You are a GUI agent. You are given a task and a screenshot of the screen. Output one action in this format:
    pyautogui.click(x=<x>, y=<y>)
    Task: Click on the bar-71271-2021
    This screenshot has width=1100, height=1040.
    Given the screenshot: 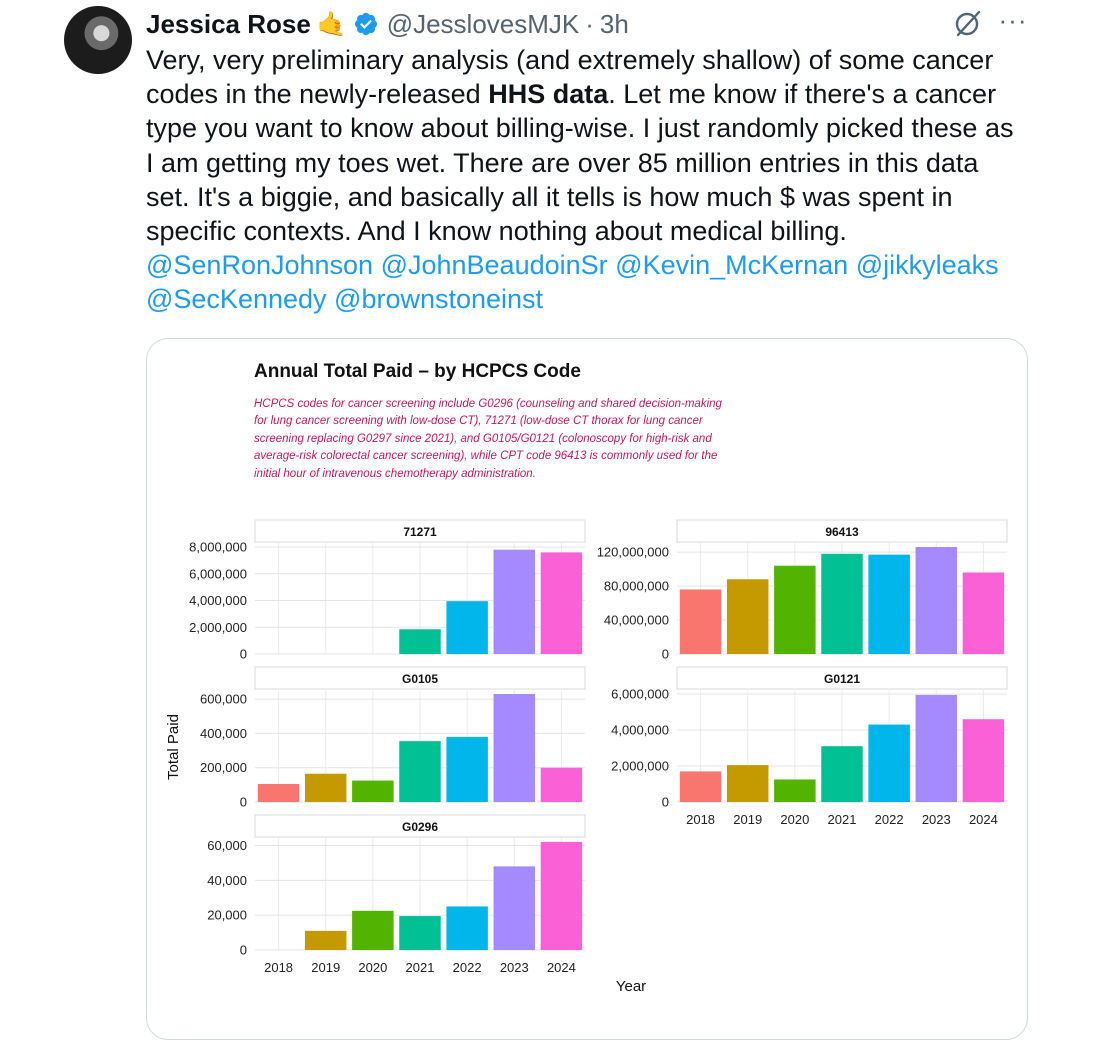 What is the action you would take?
    pyautogui.click(x=420, y=641)
    